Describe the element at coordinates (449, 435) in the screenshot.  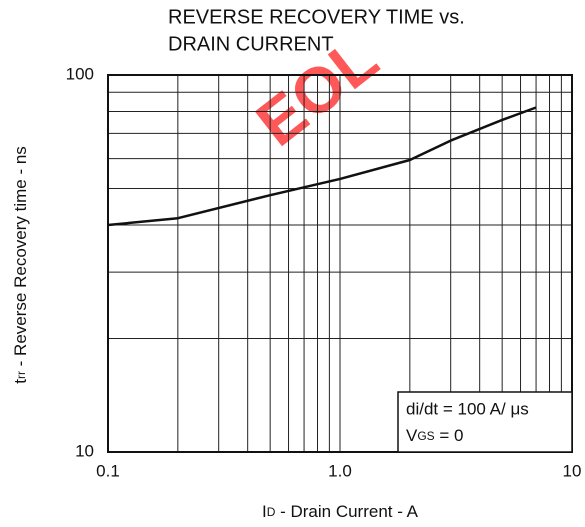
I see `annotation-part: = 0` at that location.